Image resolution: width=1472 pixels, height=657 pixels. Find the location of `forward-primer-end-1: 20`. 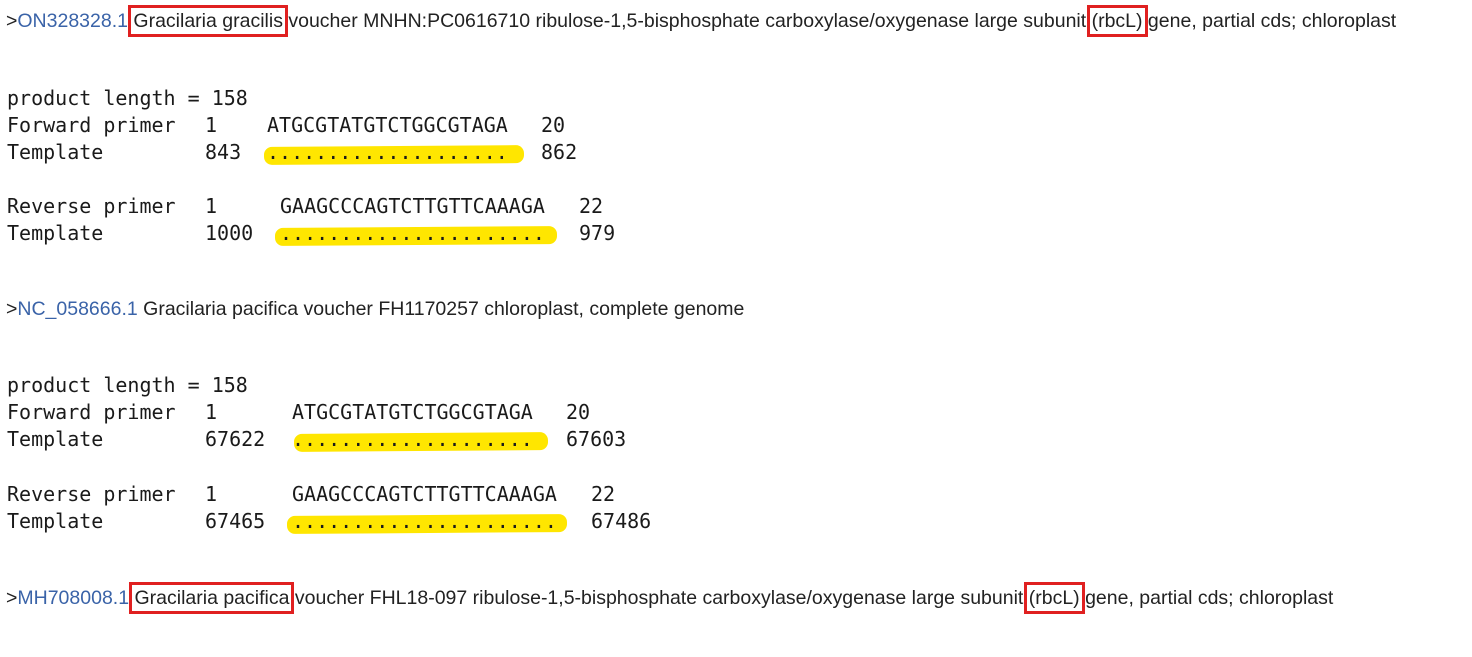

forward-primer-end-1: 20 is located at coordinates (553, 125).